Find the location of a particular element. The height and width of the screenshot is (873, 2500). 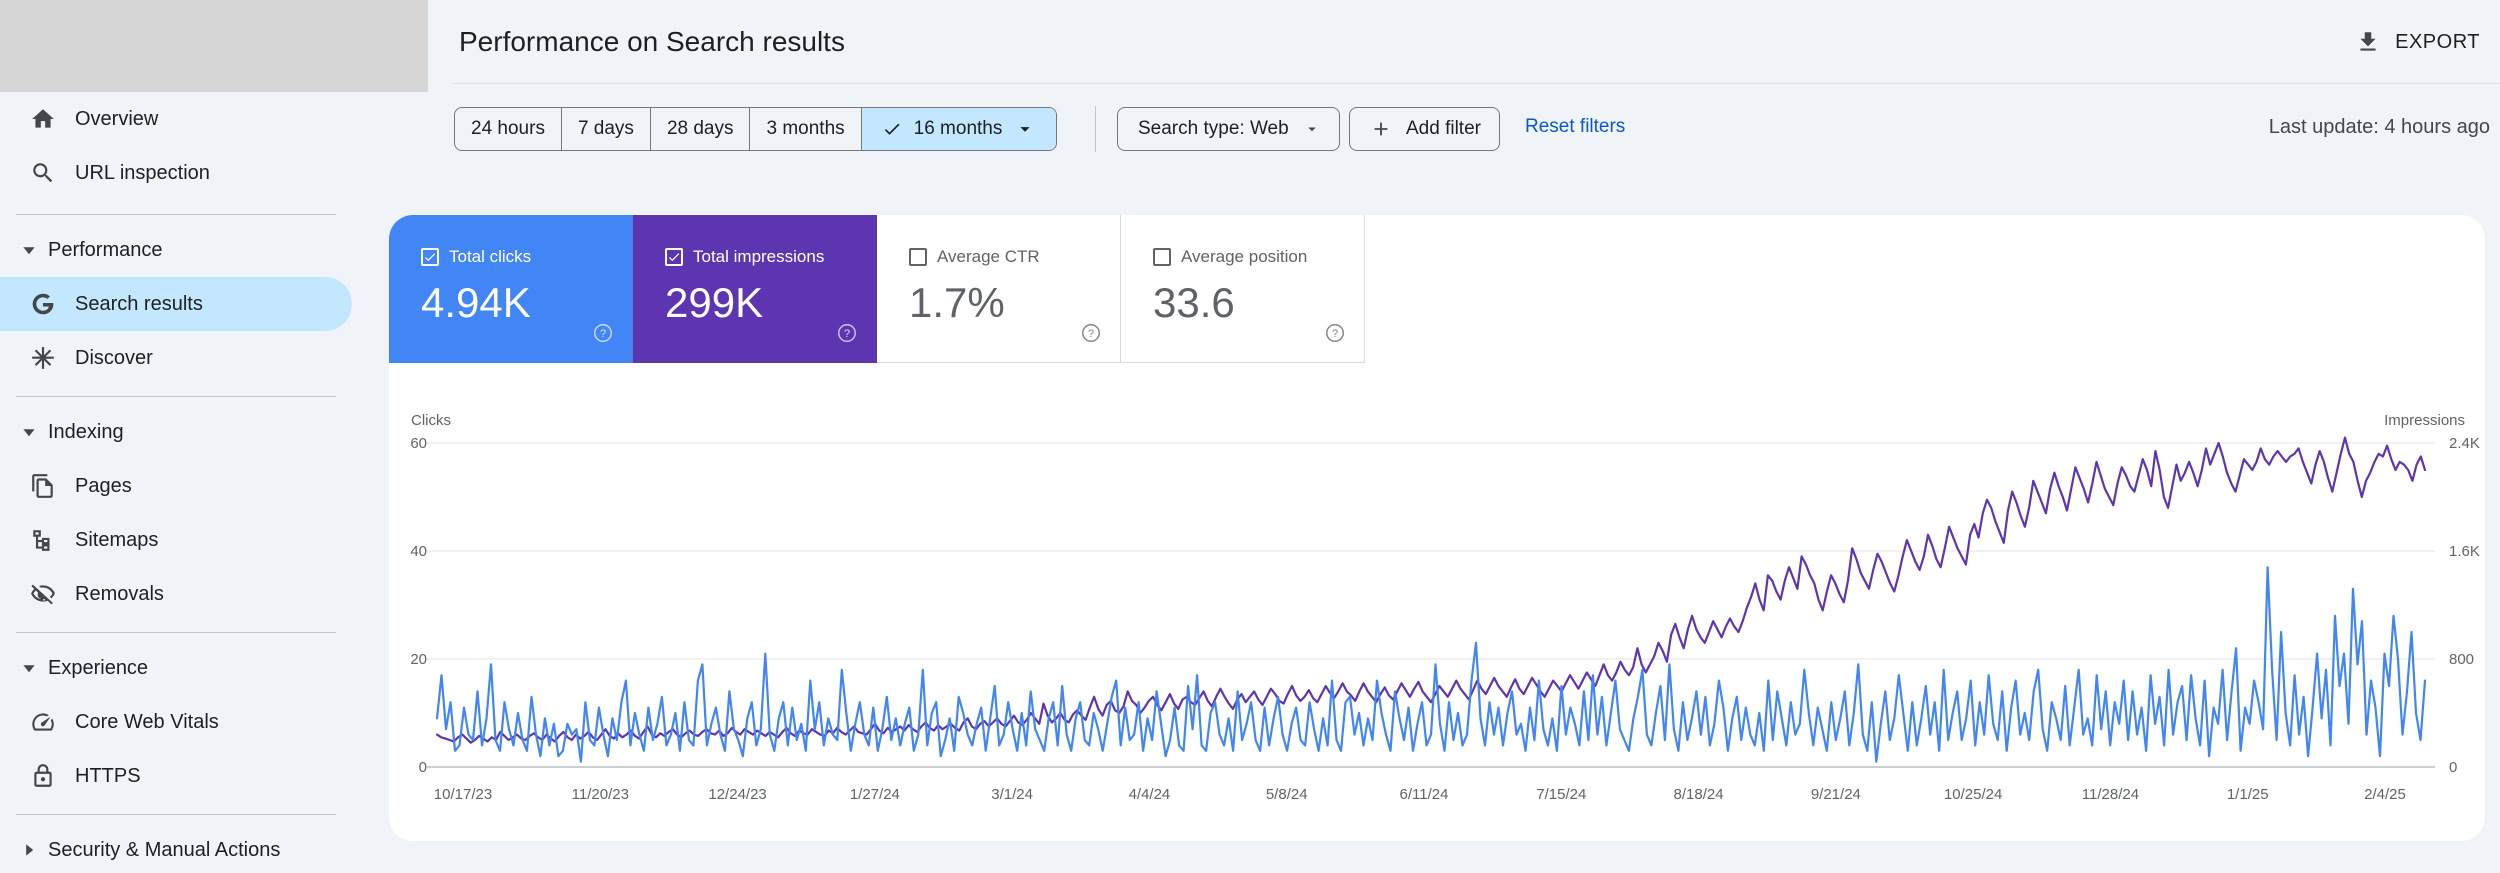

dropdown-arrow-icon is located at coordinates (1025, 129).